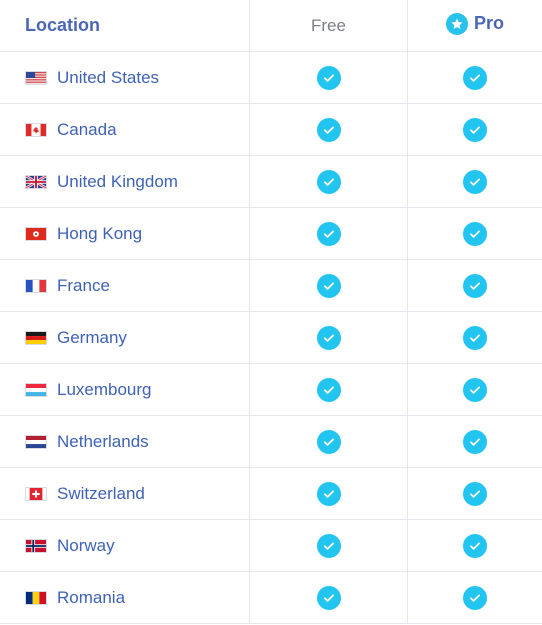 This screenshot has height=625, width=542. Describe the element at coordinates (36, 337) in the screenshot. I see `de-flag-icon` at that location.